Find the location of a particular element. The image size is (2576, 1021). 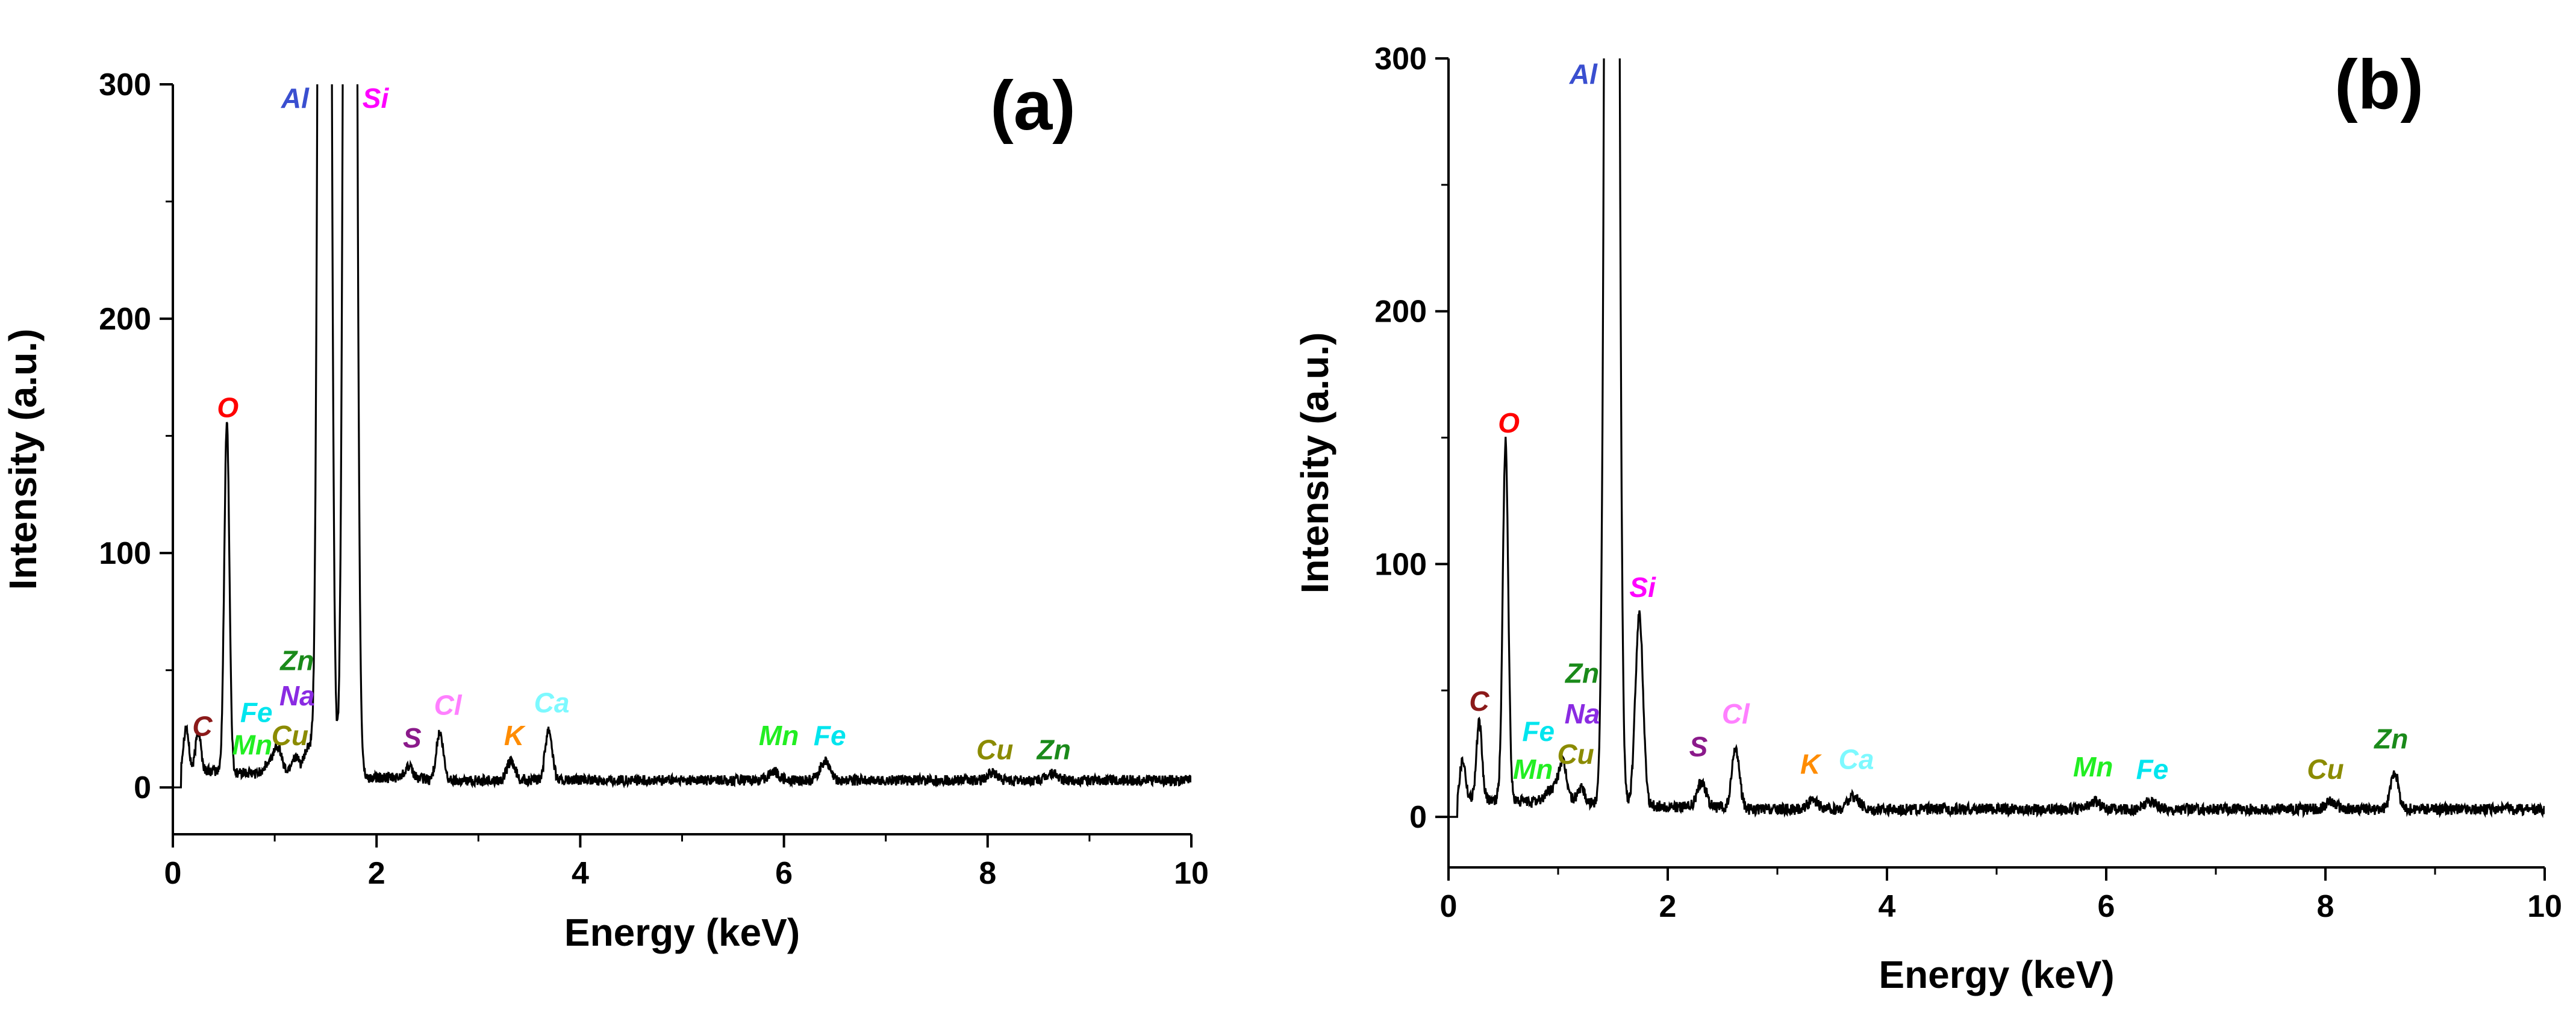

panel-label: (b) is located at coordinates (2379, 84).